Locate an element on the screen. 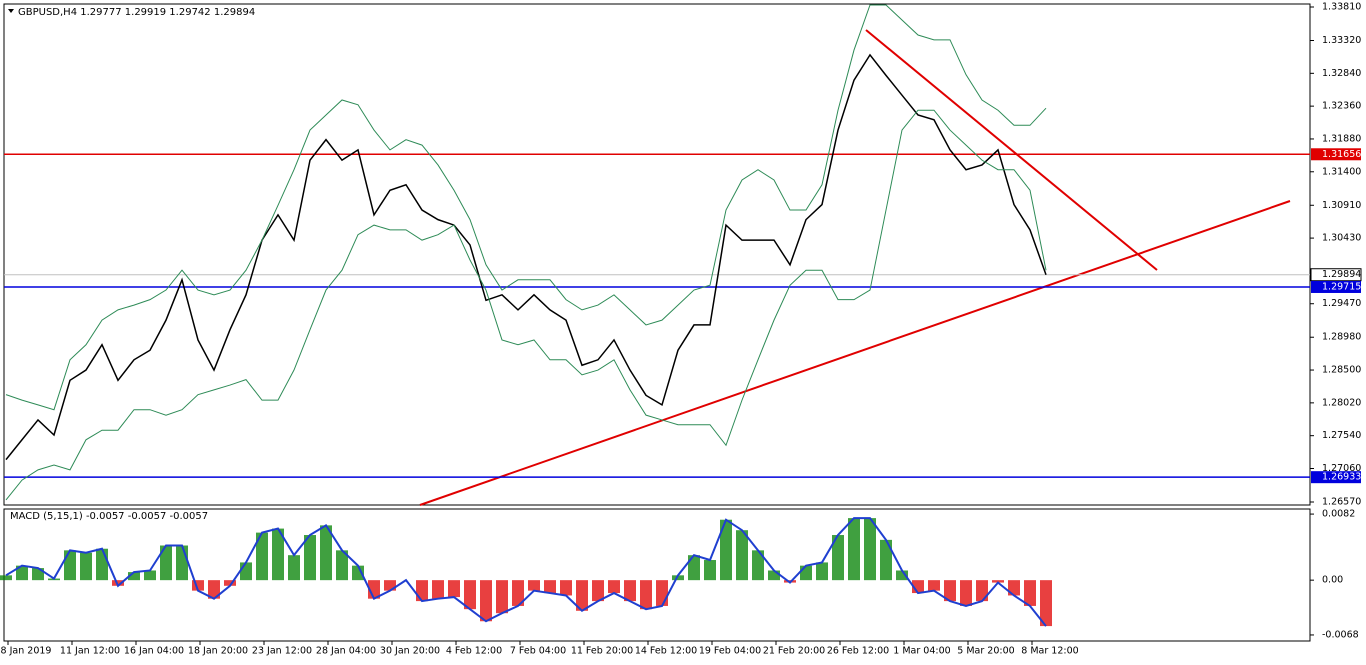  y-tick-label: 1.33320 is located at coordinates (1341, 40).